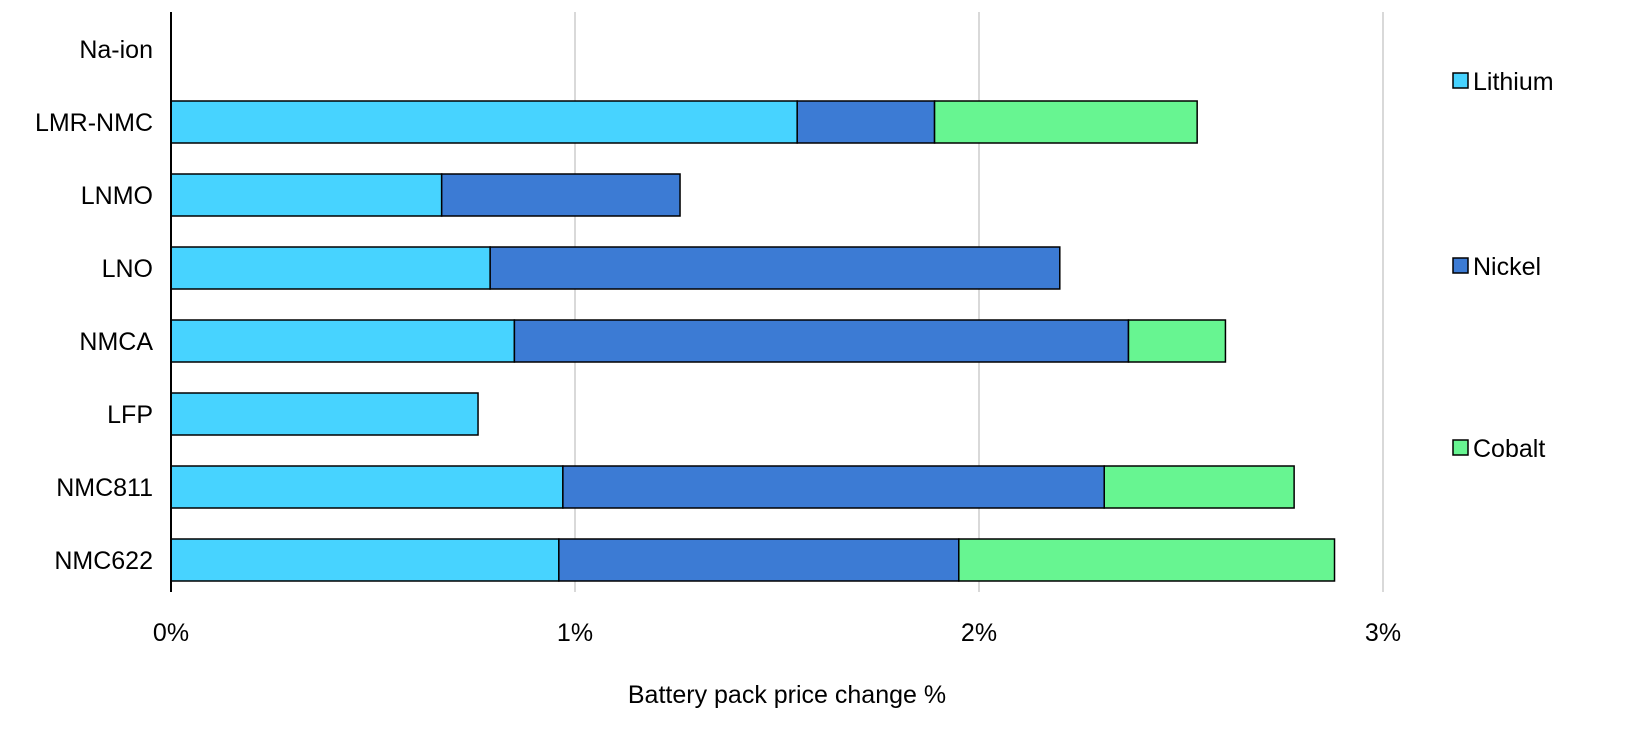 This screenshot has width=1638, height=734. What do you see at coordinates (94, 305) in the screenshot?
I see `category-labels: Na-ion LMR-NMC LNMO LNO NMCA LFP NMC811 NMC622` at bounding box center [94, 305].